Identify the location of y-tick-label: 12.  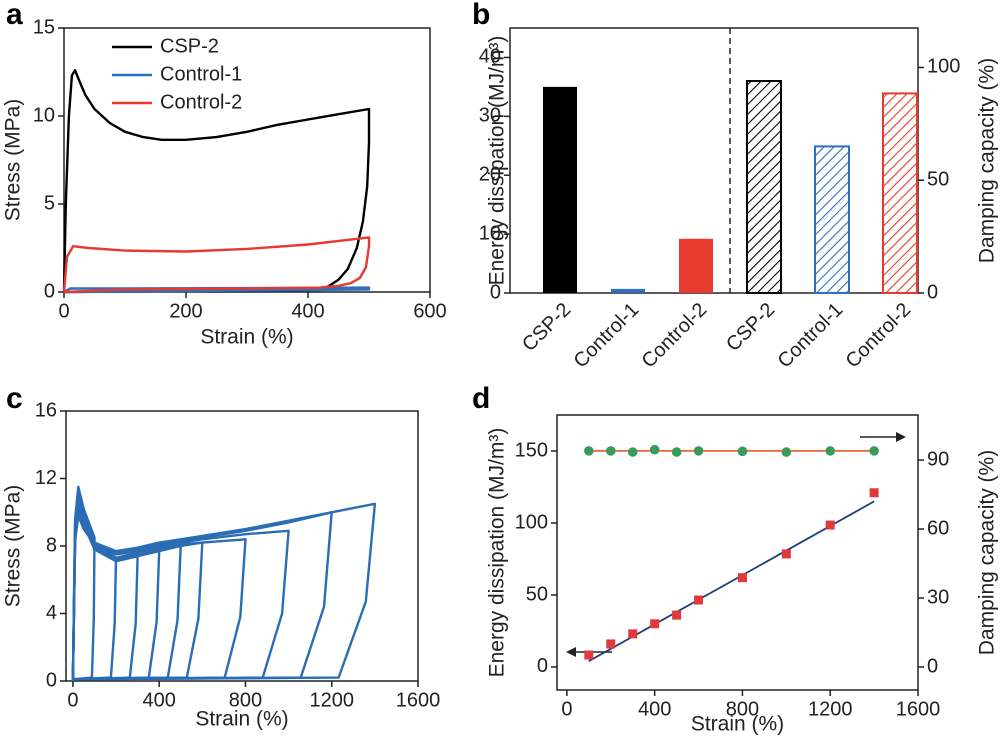
(46, 478).